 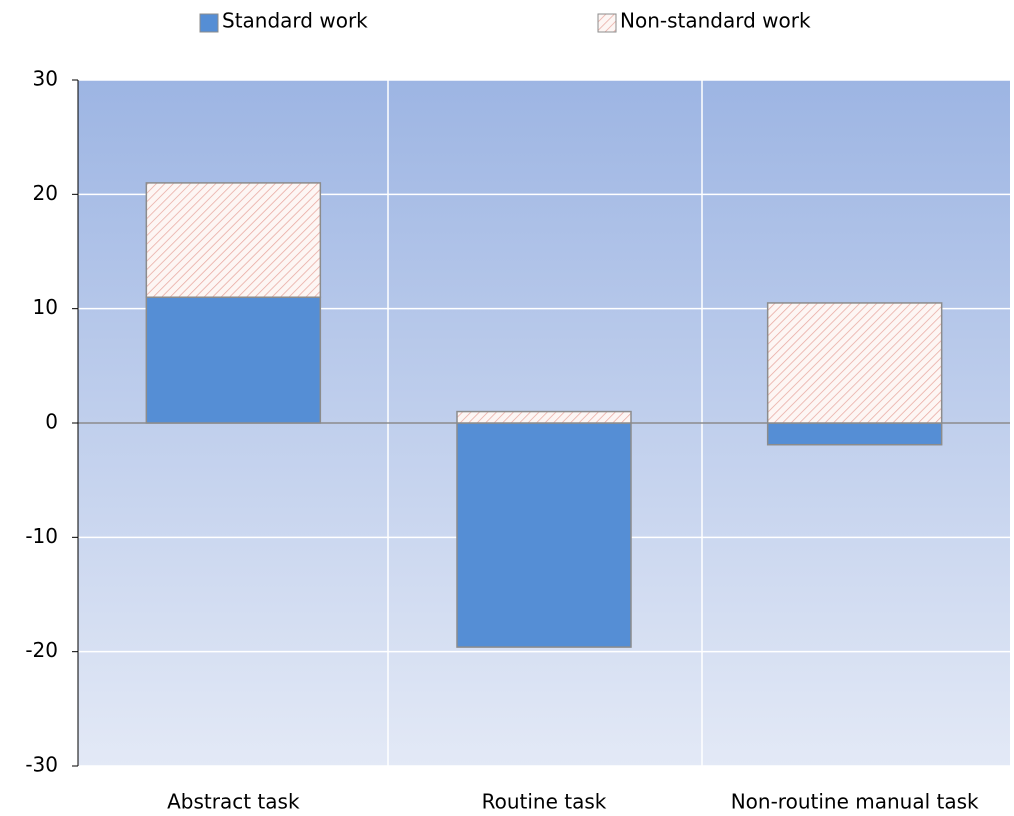 I want to click on y-tick-label: -30, so click(x=41, y=765).